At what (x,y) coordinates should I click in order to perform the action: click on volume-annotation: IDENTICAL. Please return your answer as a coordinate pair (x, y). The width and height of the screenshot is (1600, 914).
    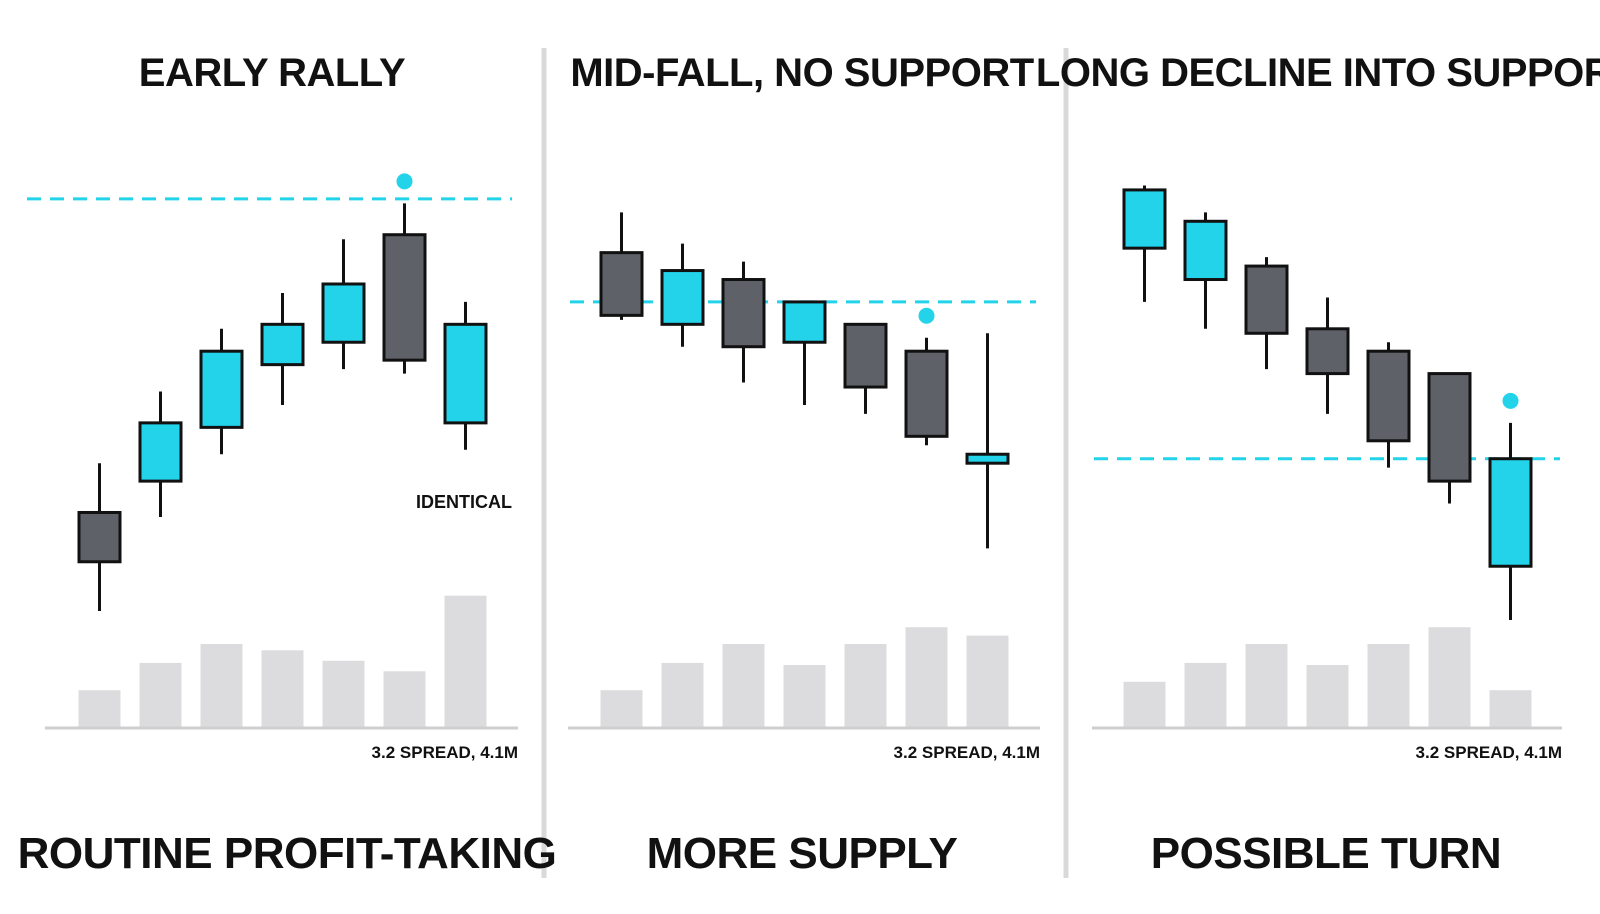
    Looking at the image, I should click on (464, 502).